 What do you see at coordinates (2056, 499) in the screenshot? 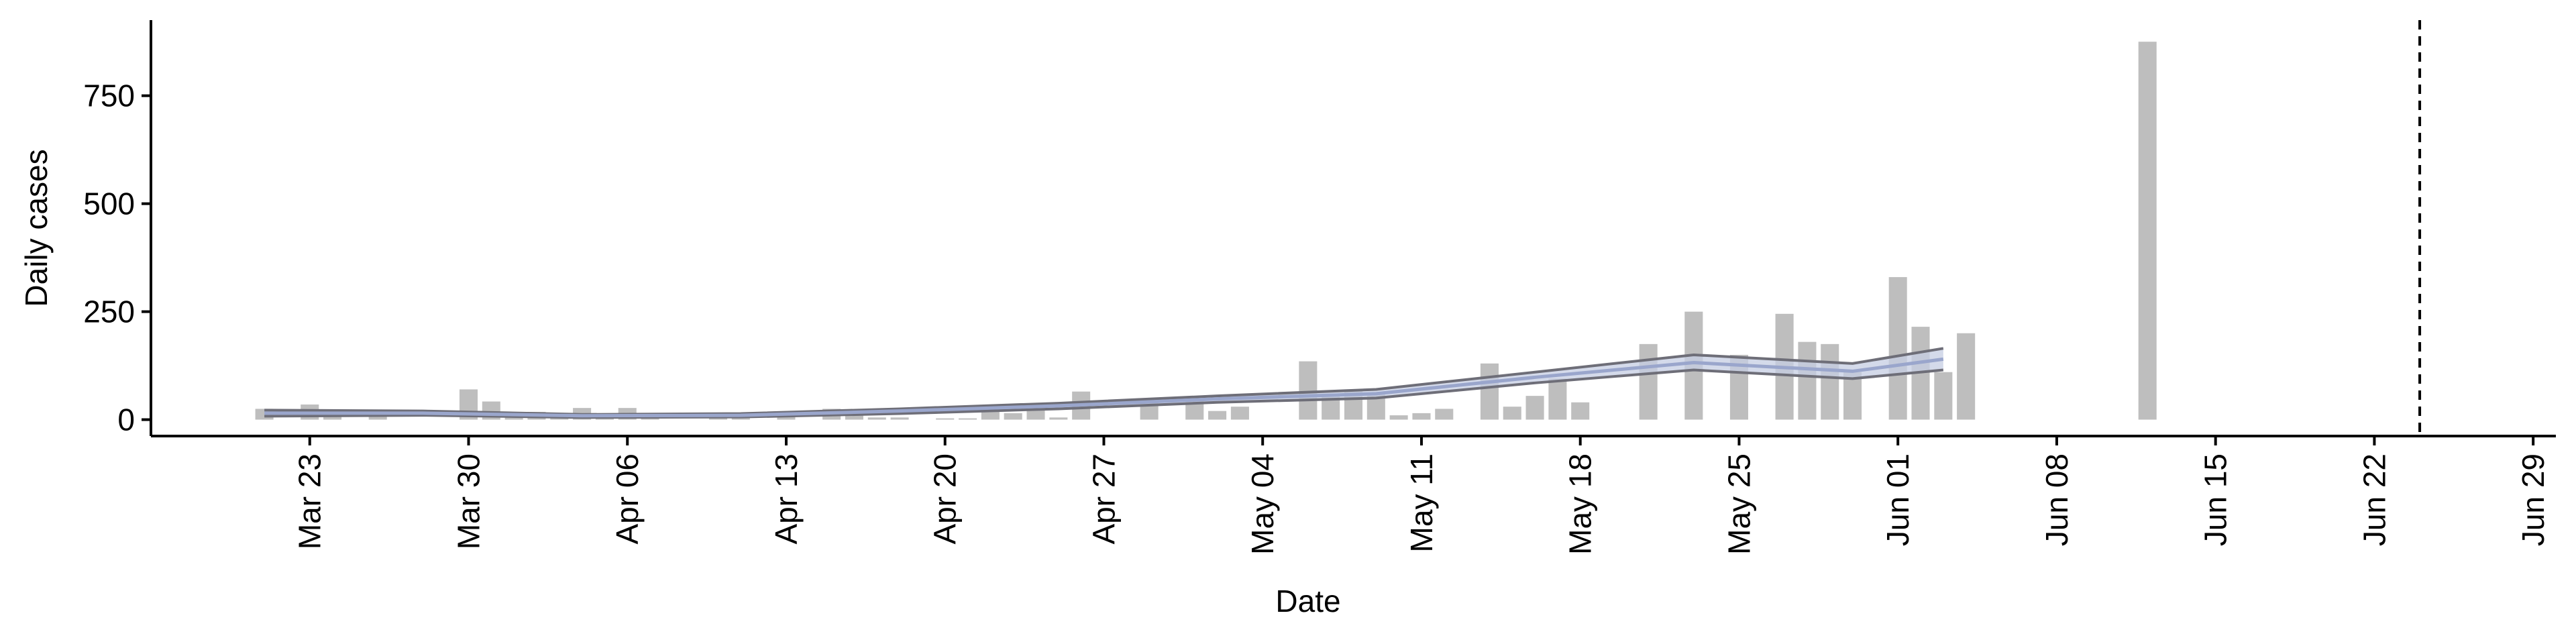
I see `x-tick-label: Jun 08` at bounding box center [2056, 499].